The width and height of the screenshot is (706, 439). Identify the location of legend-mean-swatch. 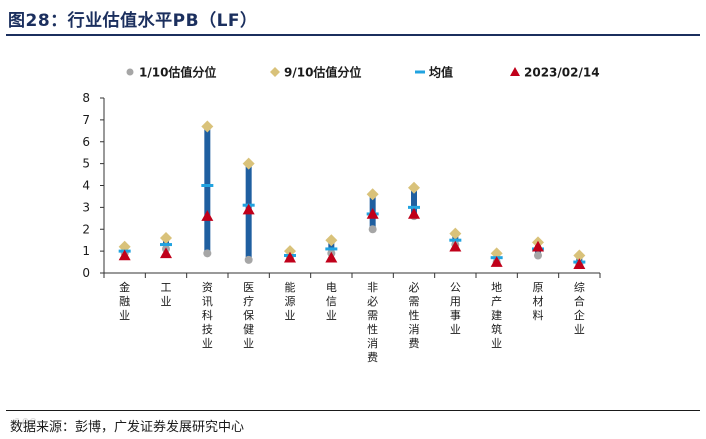
(420, 72).